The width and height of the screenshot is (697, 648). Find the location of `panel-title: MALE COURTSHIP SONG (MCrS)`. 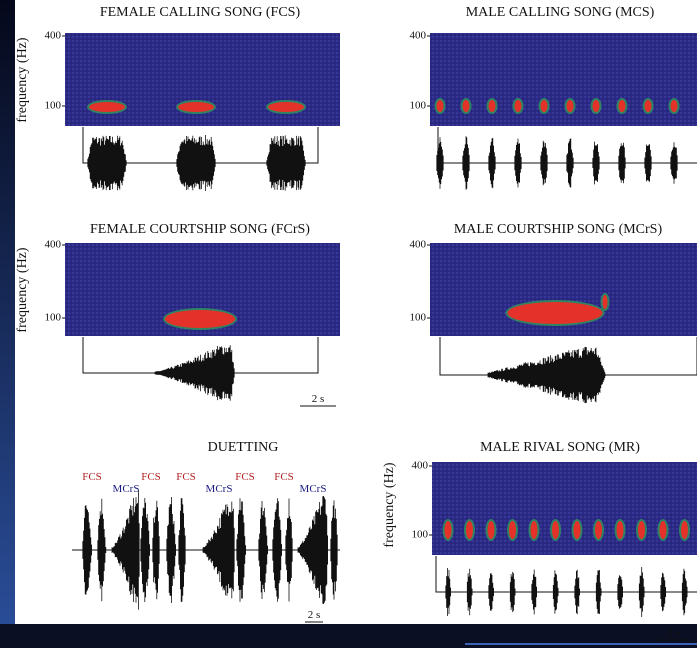

panel-title: MALE COURTSHIP SONG (MCrS) is located at coordinates (558, 229).